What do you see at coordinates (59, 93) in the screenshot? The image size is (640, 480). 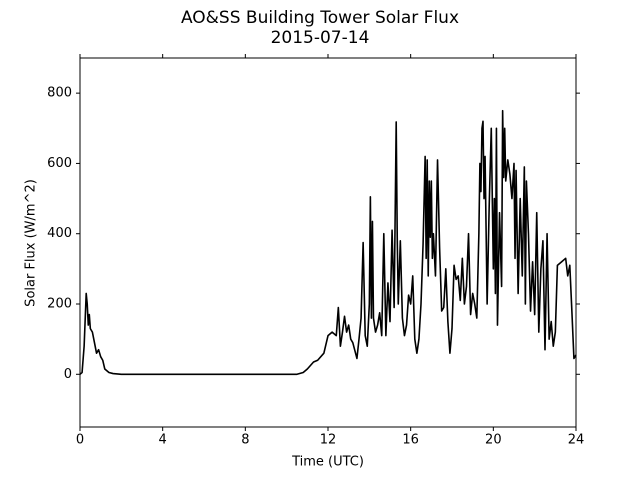 I see `y-tick-label: 800` at bounding box center [59, 93].